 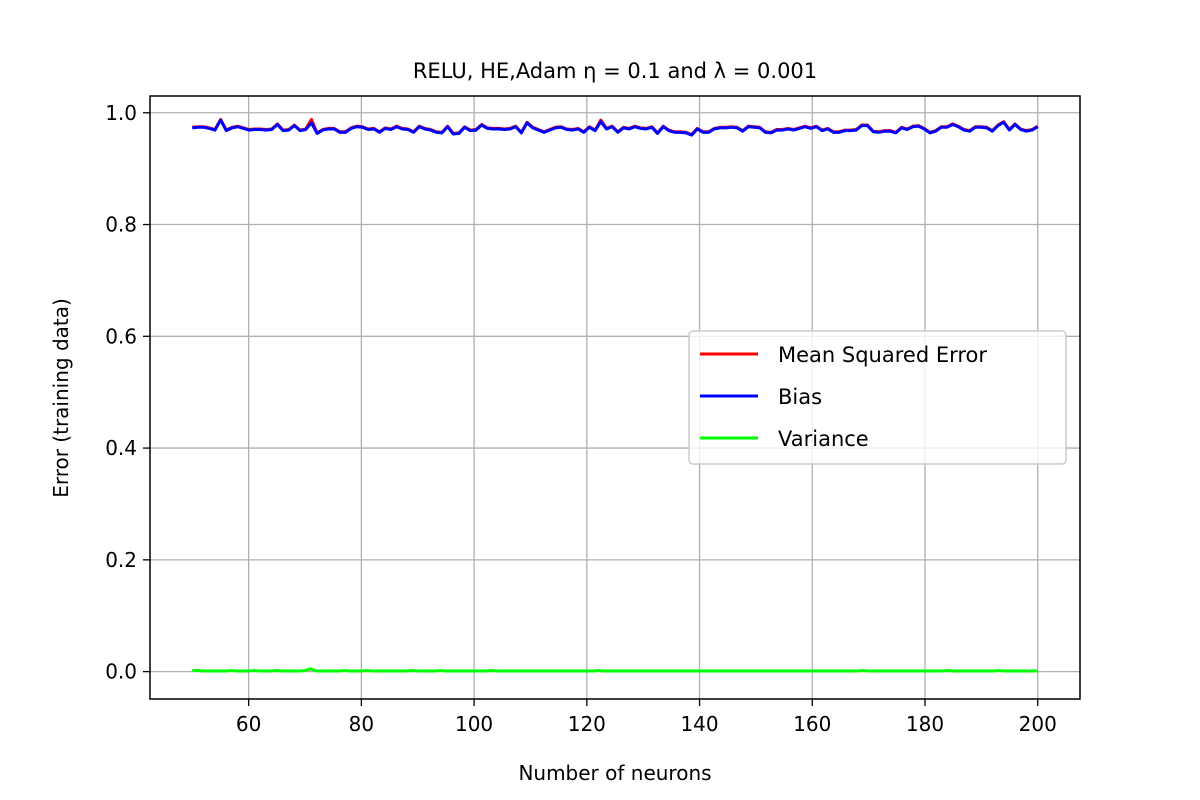 I want to click on x-tick-label: 180, so click(x=925, y=724).